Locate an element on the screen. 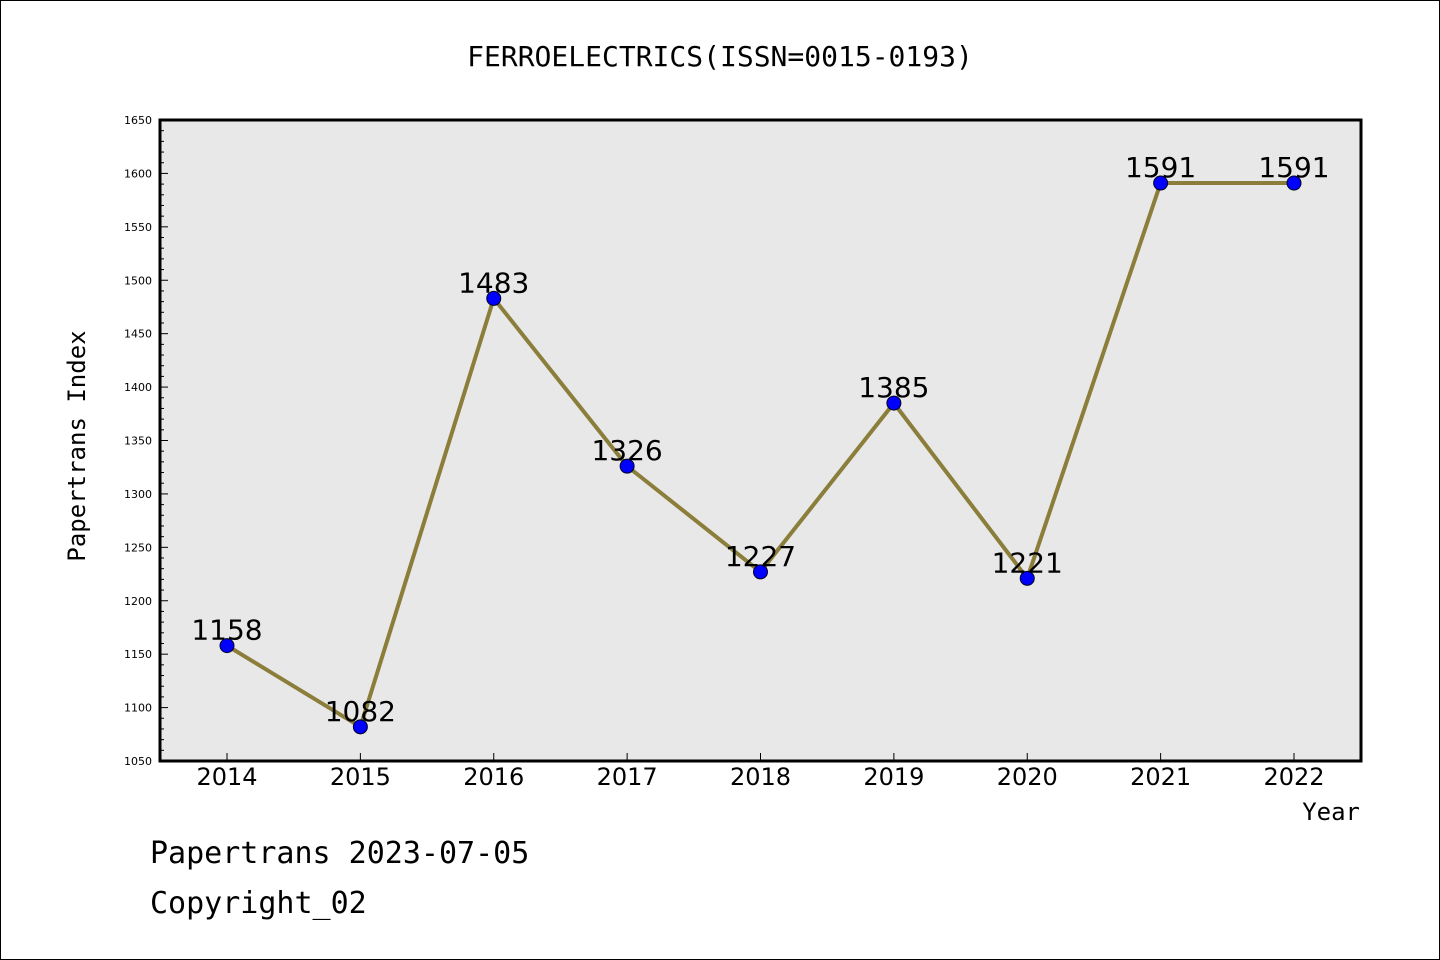 The height and width of the screenshot is (960, 1440). data-label: 1385 is located at coordinates (893, 387).